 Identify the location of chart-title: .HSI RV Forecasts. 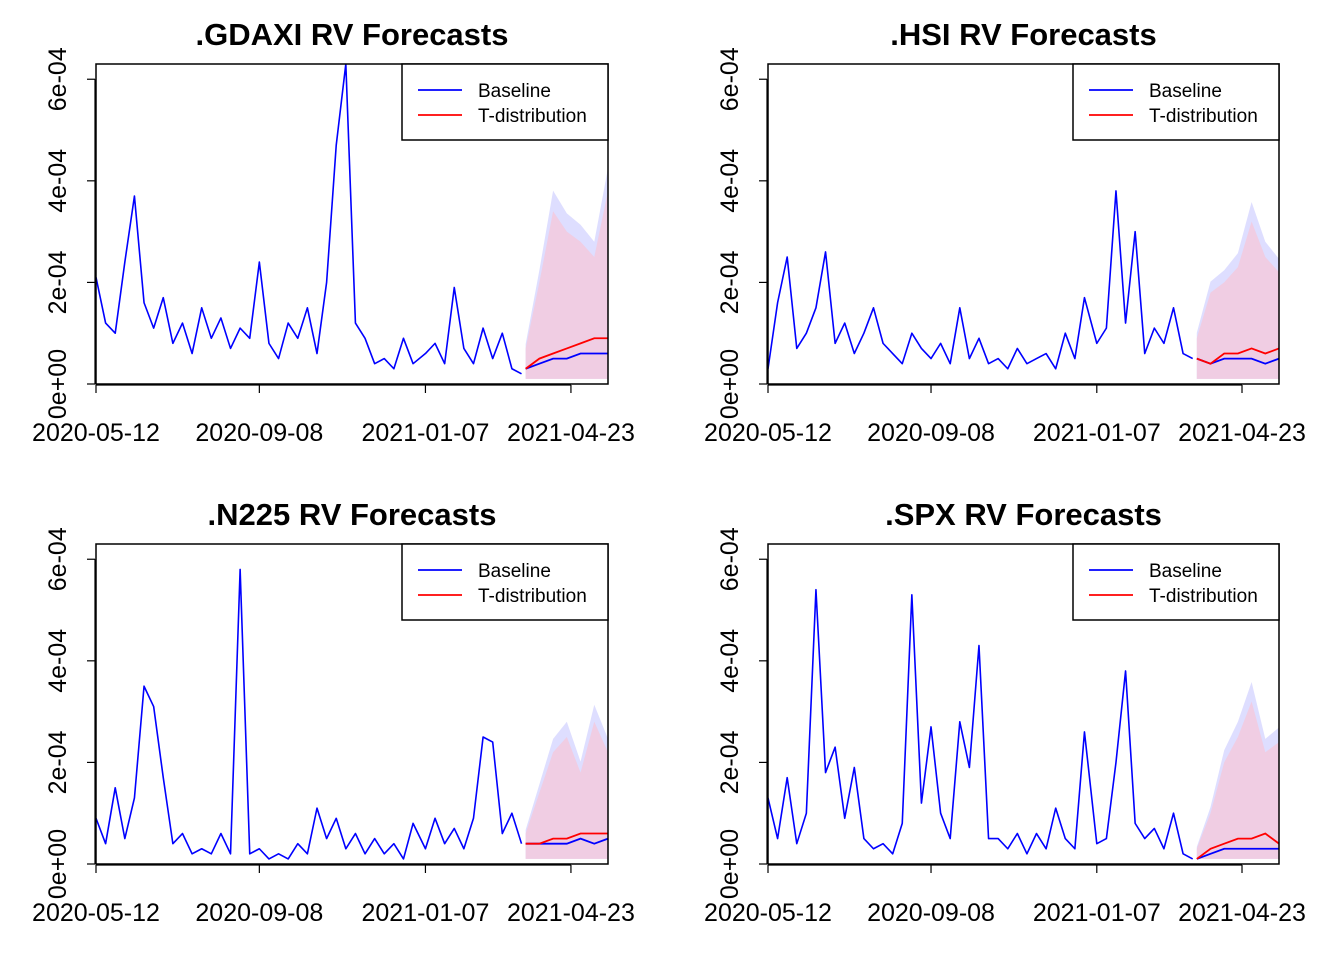
(1023, 34).